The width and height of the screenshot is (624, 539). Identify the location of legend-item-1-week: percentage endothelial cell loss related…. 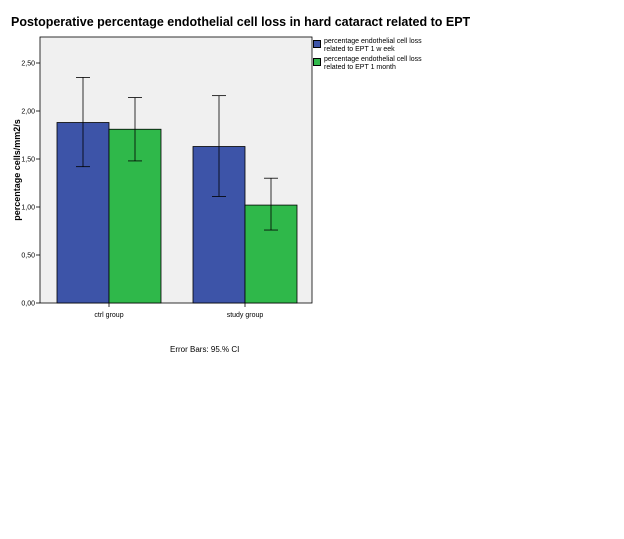
(373, 46).